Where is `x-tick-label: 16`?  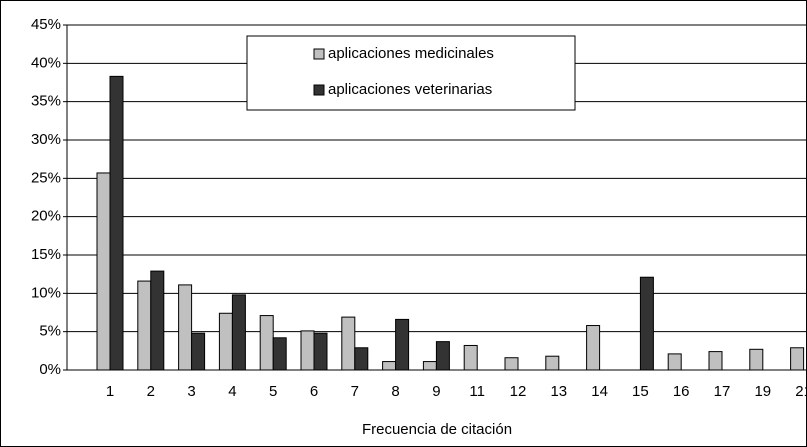
x-tick-label: 16 is located at coordinates (681, 391).